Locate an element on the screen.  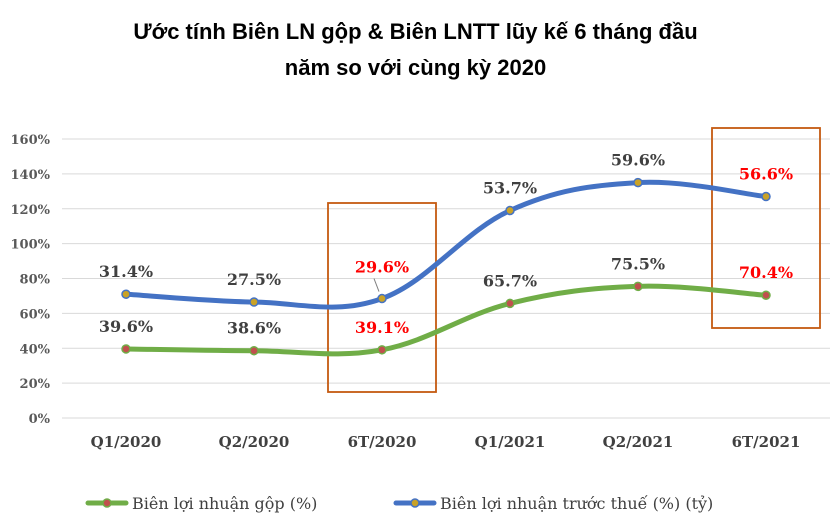
x-tick-label: Q1/2020 is located at coordinates (126, 442).